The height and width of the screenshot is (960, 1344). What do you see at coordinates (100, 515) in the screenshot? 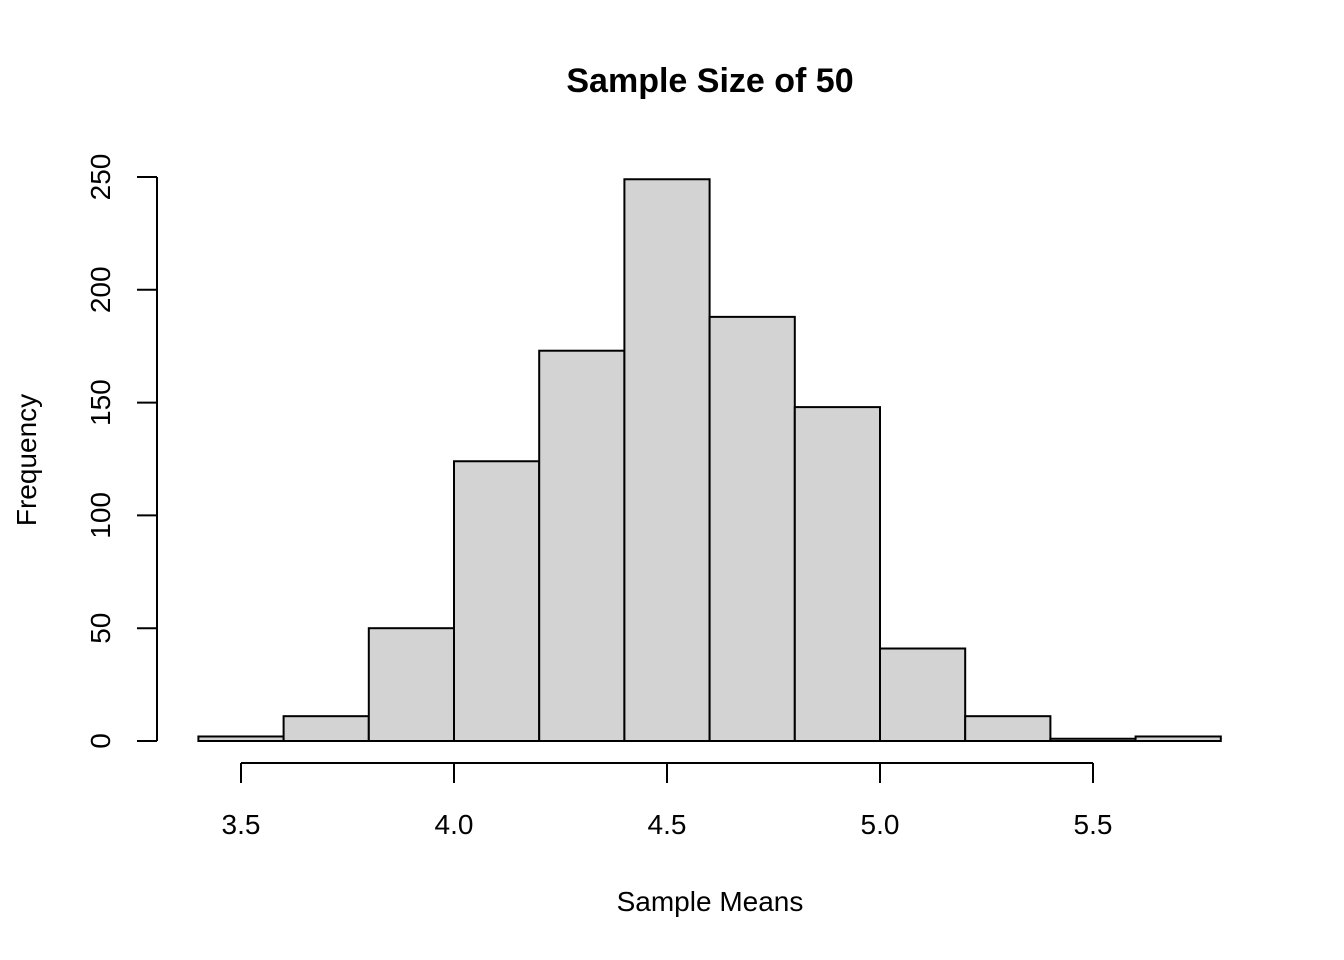
I see `y-tick-label: 100` at bounding box center [100, 515].